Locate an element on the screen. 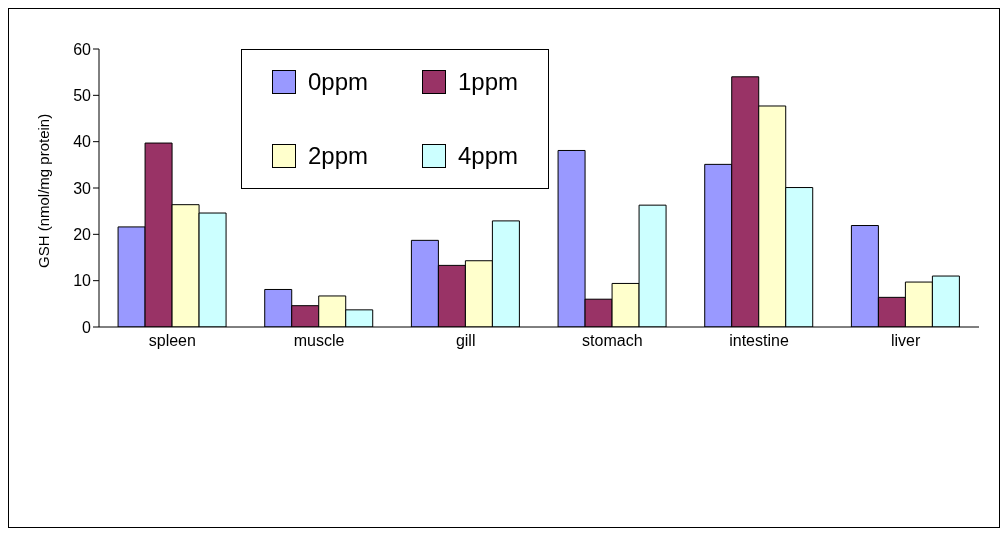  y-tick-label: 20 is located at coordinates (82, 235).